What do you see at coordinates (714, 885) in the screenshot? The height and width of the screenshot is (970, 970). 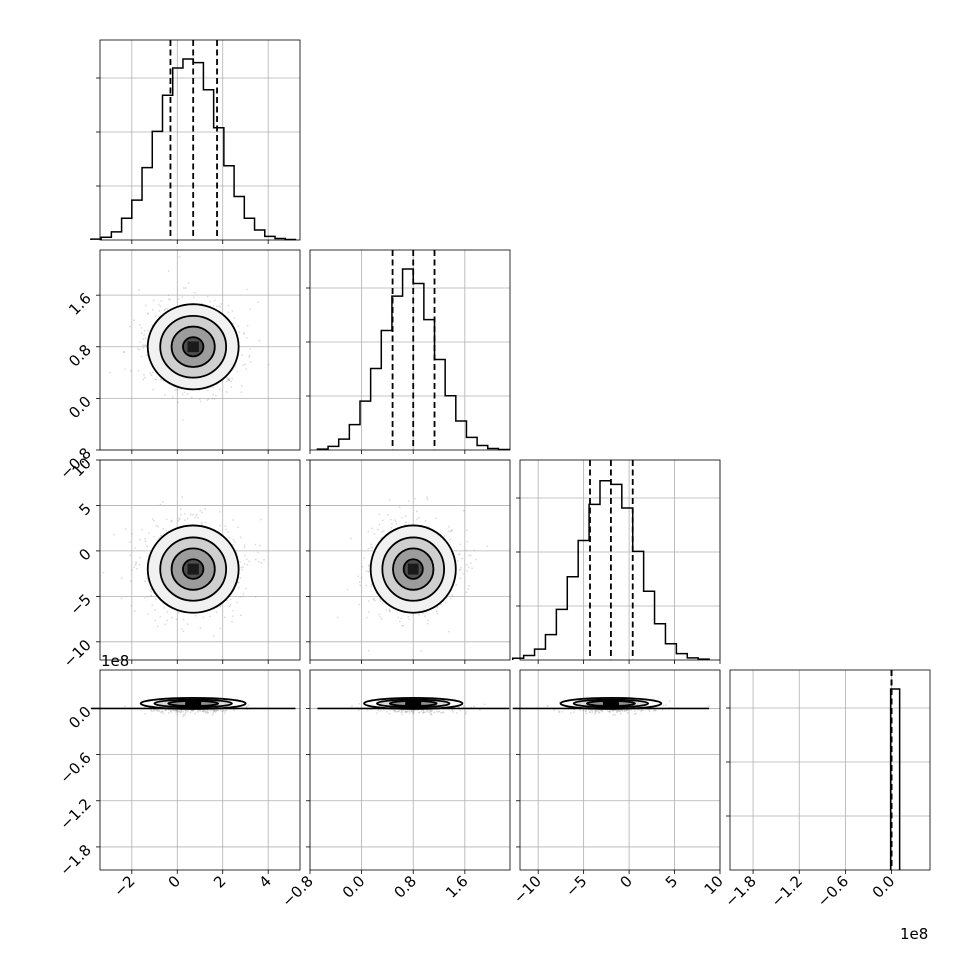 I see `x-tick-label: 10` at bounding box center [714, 885].